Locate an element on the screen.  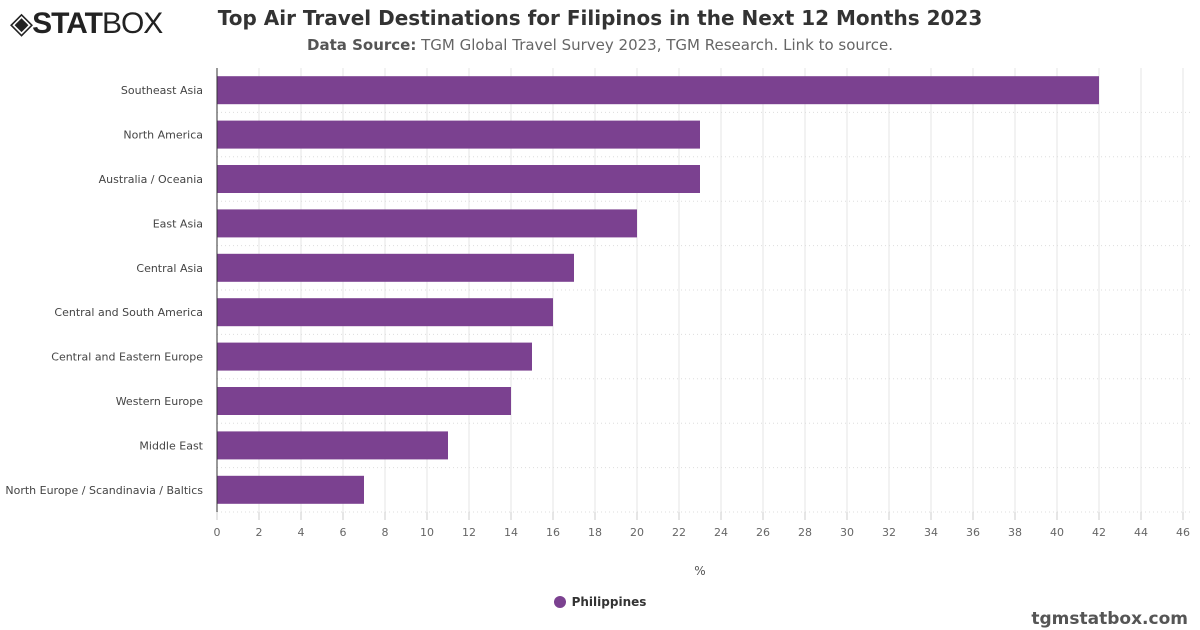
x-tick-label: 6 is located at coordinates (343, 532).